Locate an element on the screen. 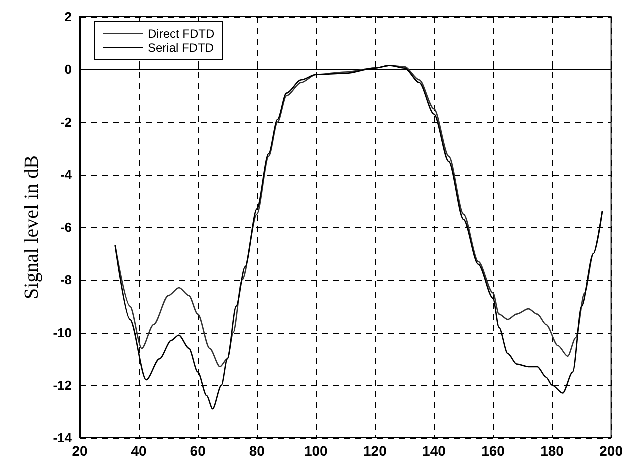 Image resolution: width=626 pixels, height=460 pixels. y-tick-label: 0 is located at coordinates (68, 70).